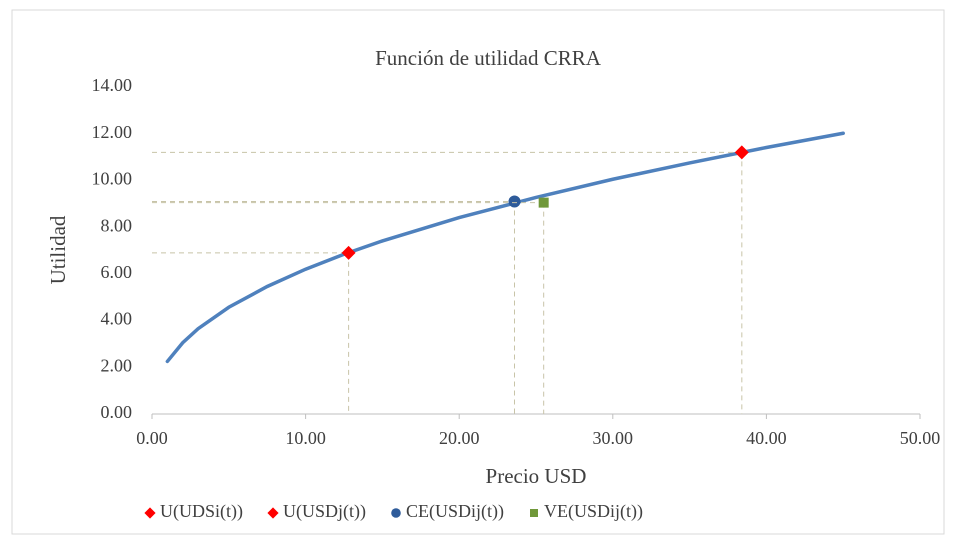  What do you see at coordinates (305, 438) in the screenshot?
I see `x-tick-label: 10.00` at bounding box center [305, 438].